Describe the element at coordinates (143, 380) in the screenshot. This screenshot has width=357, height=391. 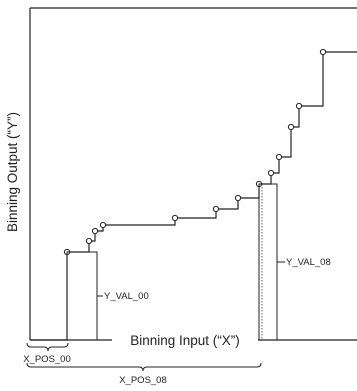
I see `x-pos-08-label: X_POS_08` at that location.